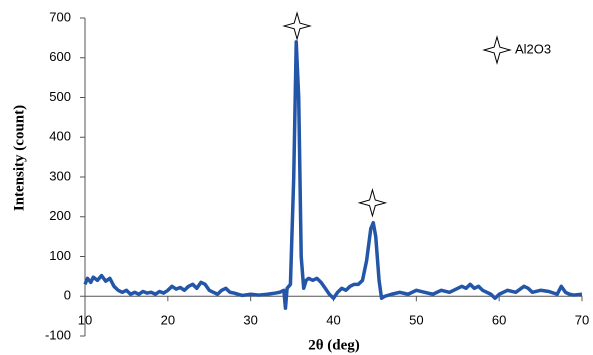 Image resolution: width=593 pixels, height=355 pixels. What do you see at coordinates (60, 136) in the screenshot?
I see `y-tick-label: 400` at bounding box center [60, 136].